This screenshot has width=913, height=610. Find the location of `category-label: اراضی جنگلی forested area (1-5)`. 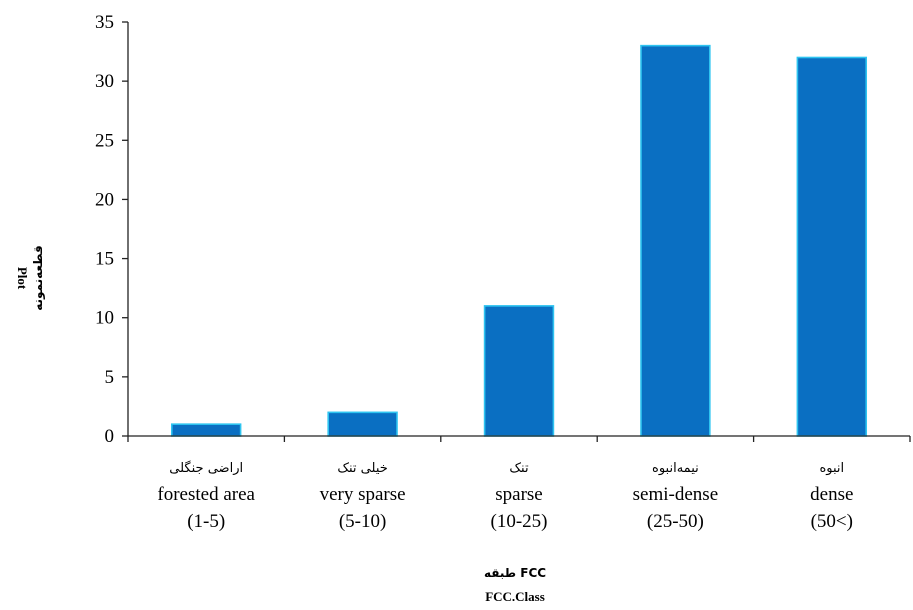

category-label: اراضی جنگلی forested area (1-5) is located at coordinates (206, 496).